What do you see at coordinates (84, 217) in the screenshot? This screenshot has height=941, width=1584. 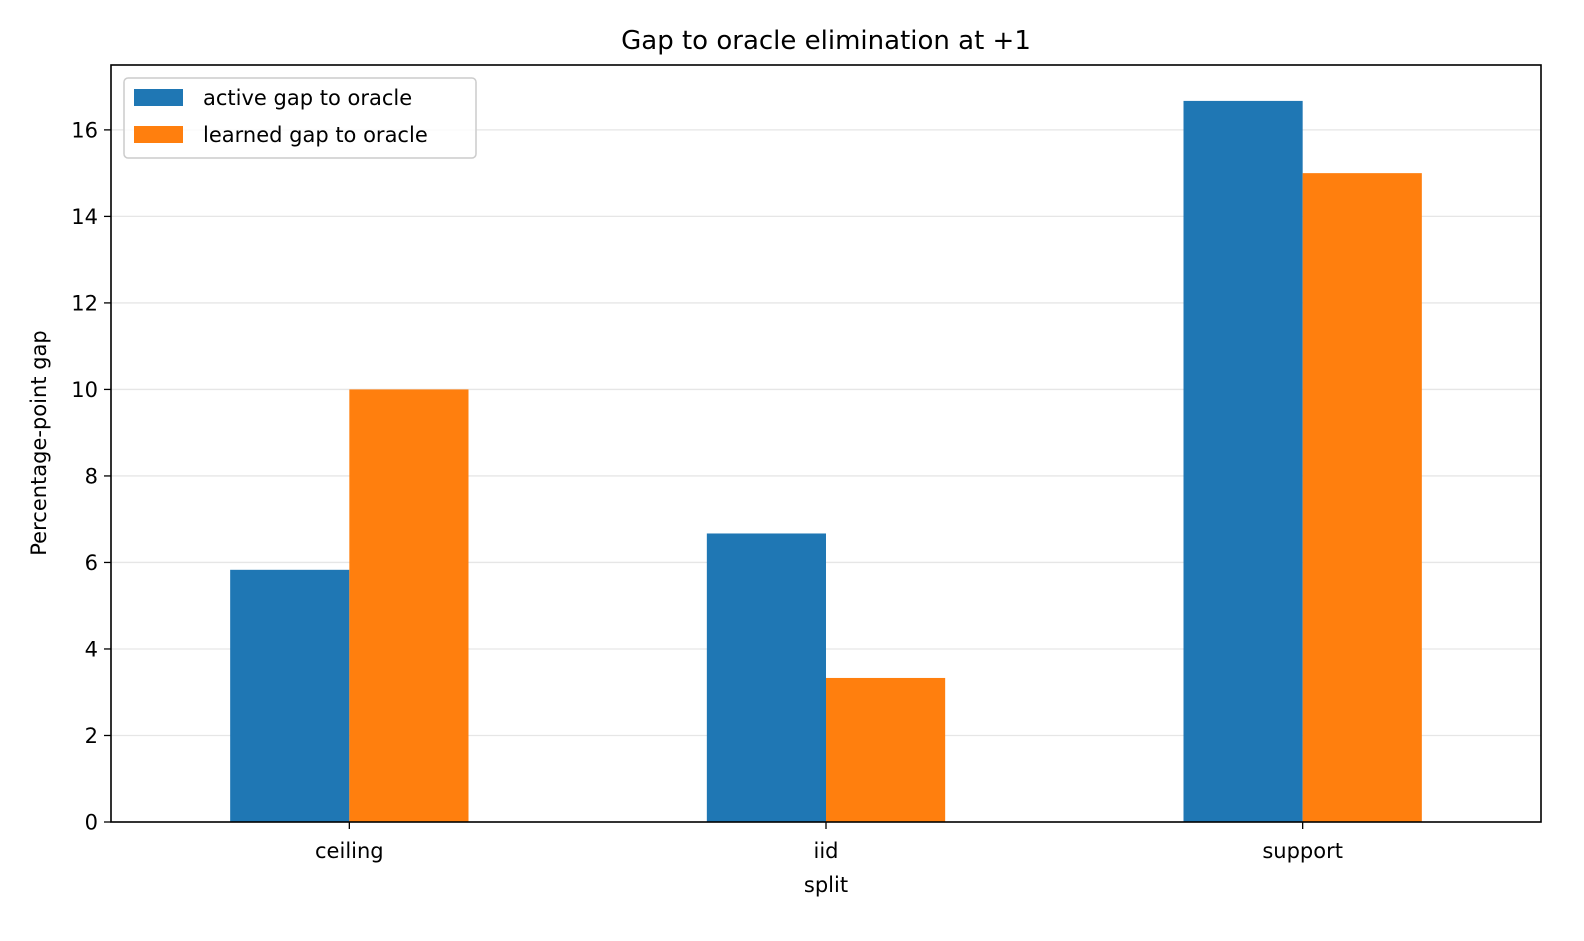 I see `y-tick-label: 14` at bounding box center [84, 217].